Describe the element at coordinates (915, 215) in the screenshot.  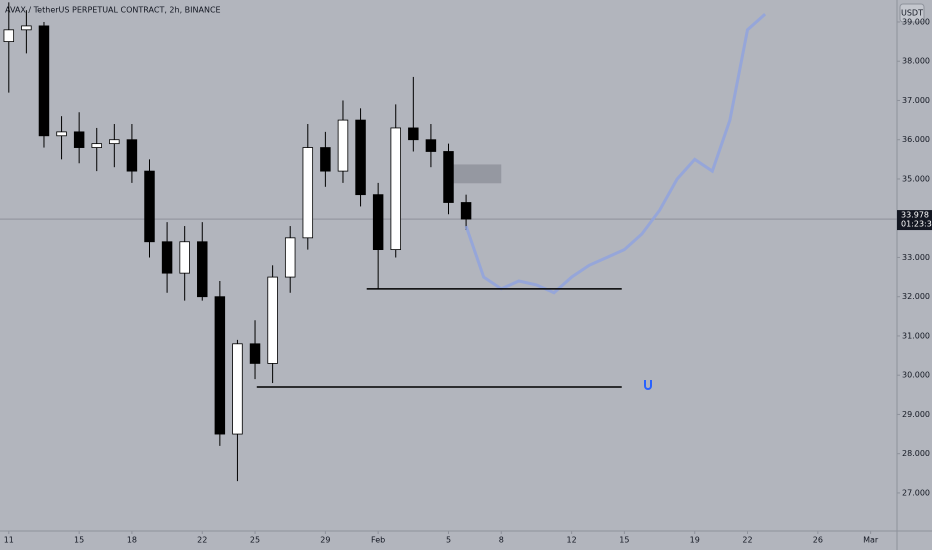
I see `price-tag-label: 33.978` at that location.